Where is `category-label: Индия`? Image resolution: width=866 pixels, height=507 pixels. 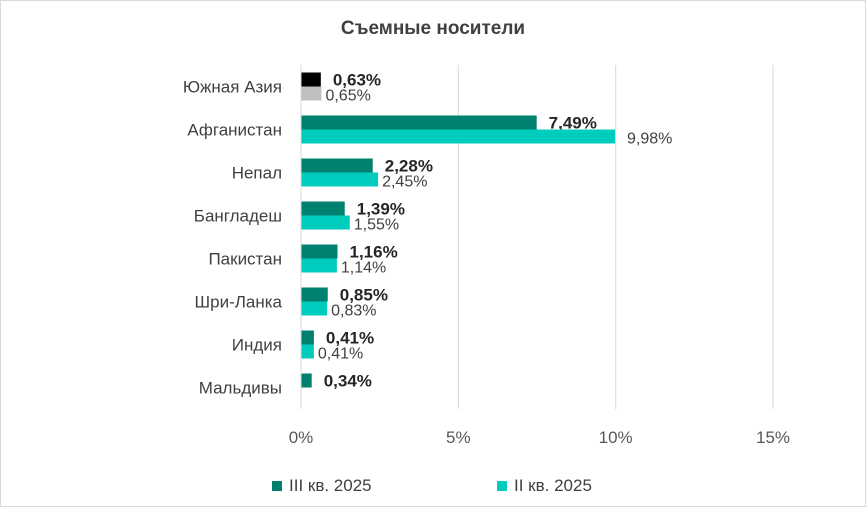
category-label: Индия is located at coordinates (257, 345).